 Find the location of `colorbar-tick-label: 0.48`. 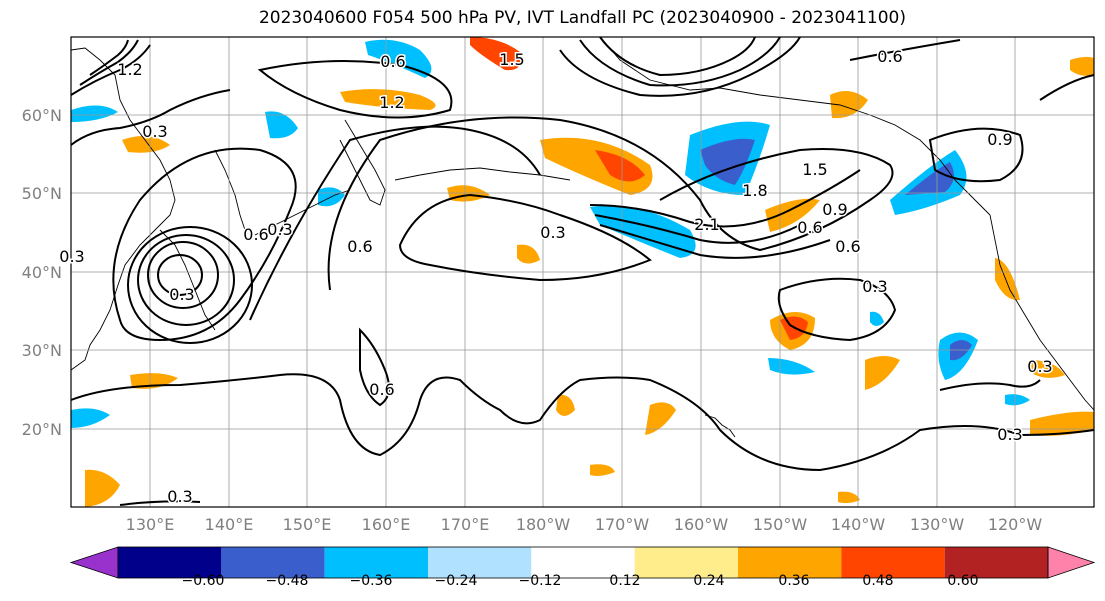

colorbar-tick-label: 0.48 is located at coordinates (877, 581).